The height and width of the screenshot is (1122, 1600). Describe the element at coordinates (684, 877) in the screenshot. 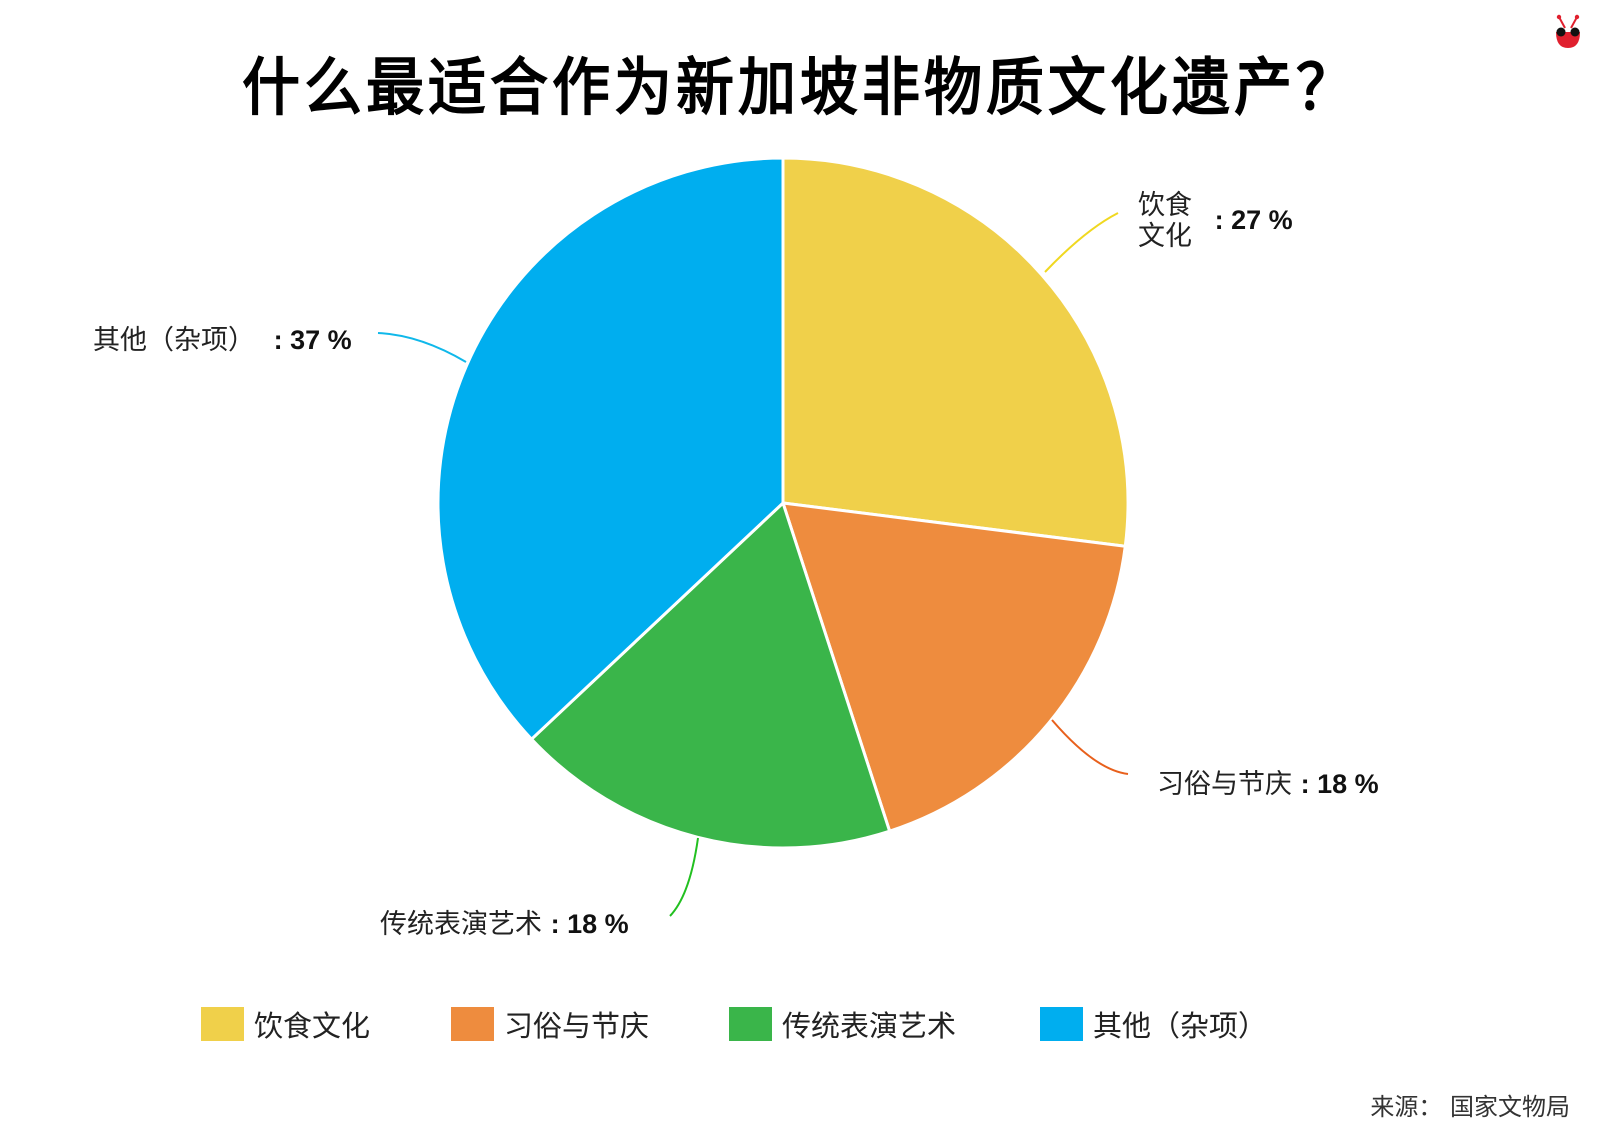

I see `leader-line-performing` at that location.